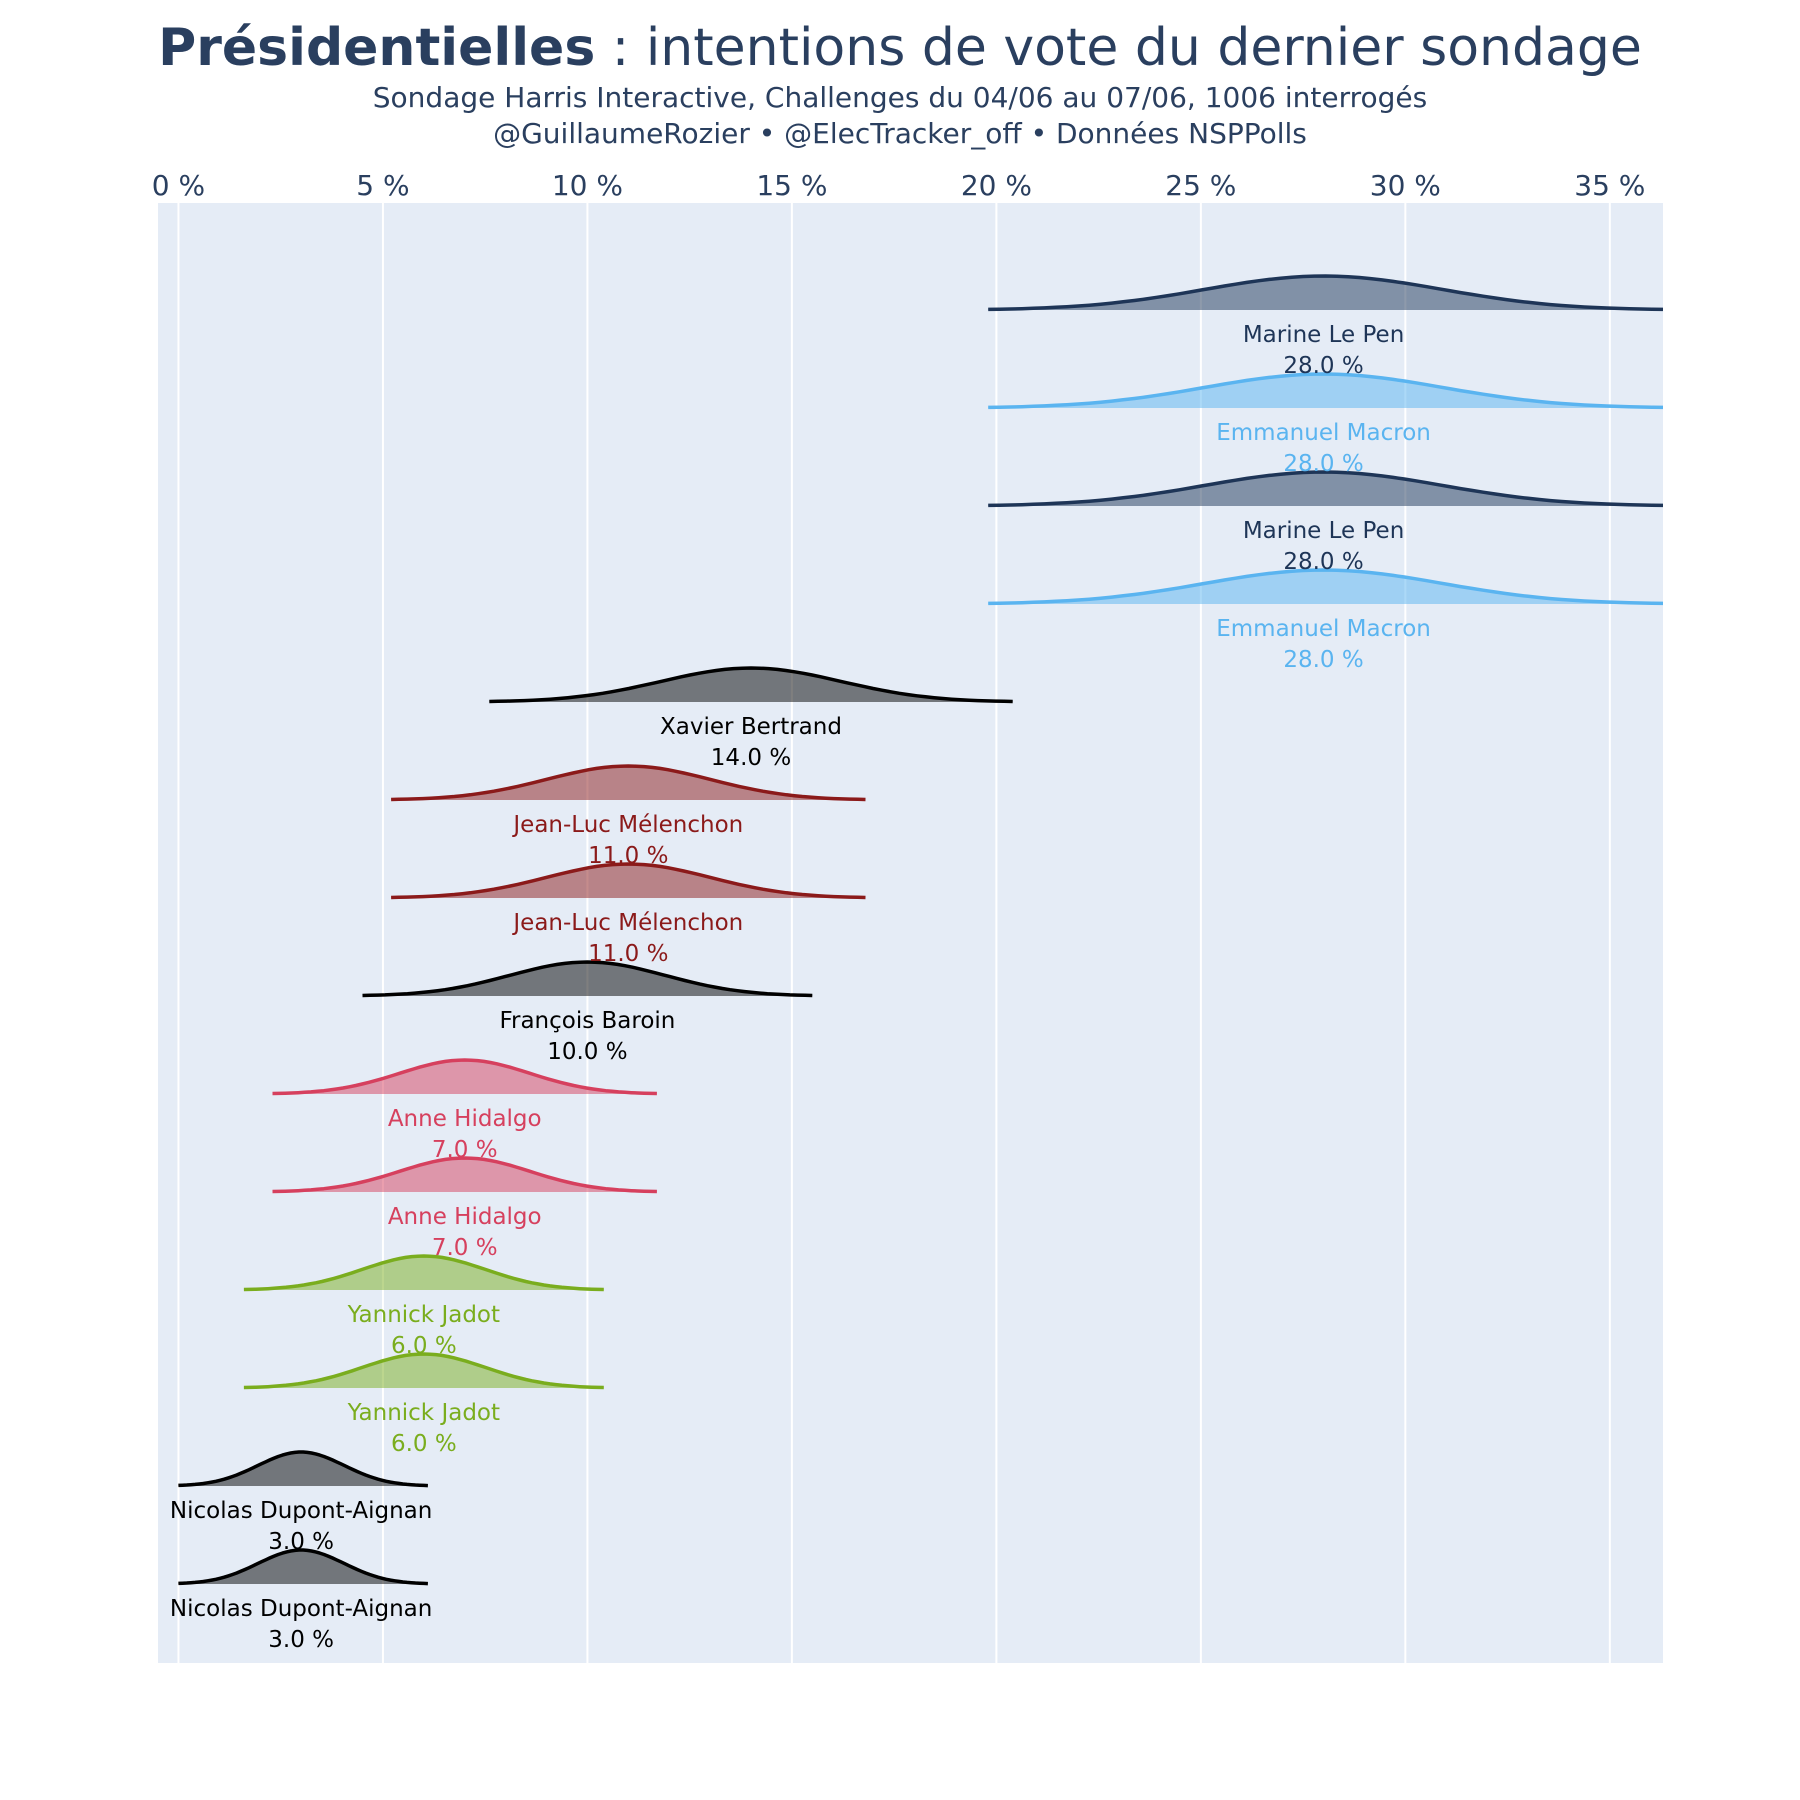 This screenshot has width=1800, height=1800. I want to click on chart-title-bold: Présidentielles, so click(377, 48).